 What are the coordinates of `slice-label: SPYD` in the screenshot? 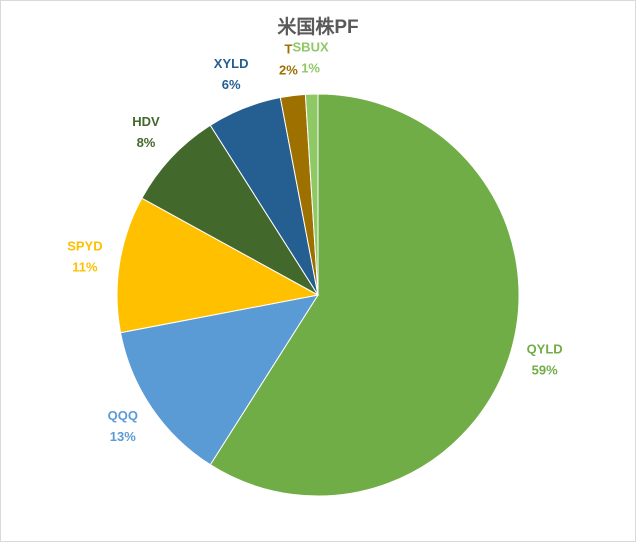 It's located at (84, 246).